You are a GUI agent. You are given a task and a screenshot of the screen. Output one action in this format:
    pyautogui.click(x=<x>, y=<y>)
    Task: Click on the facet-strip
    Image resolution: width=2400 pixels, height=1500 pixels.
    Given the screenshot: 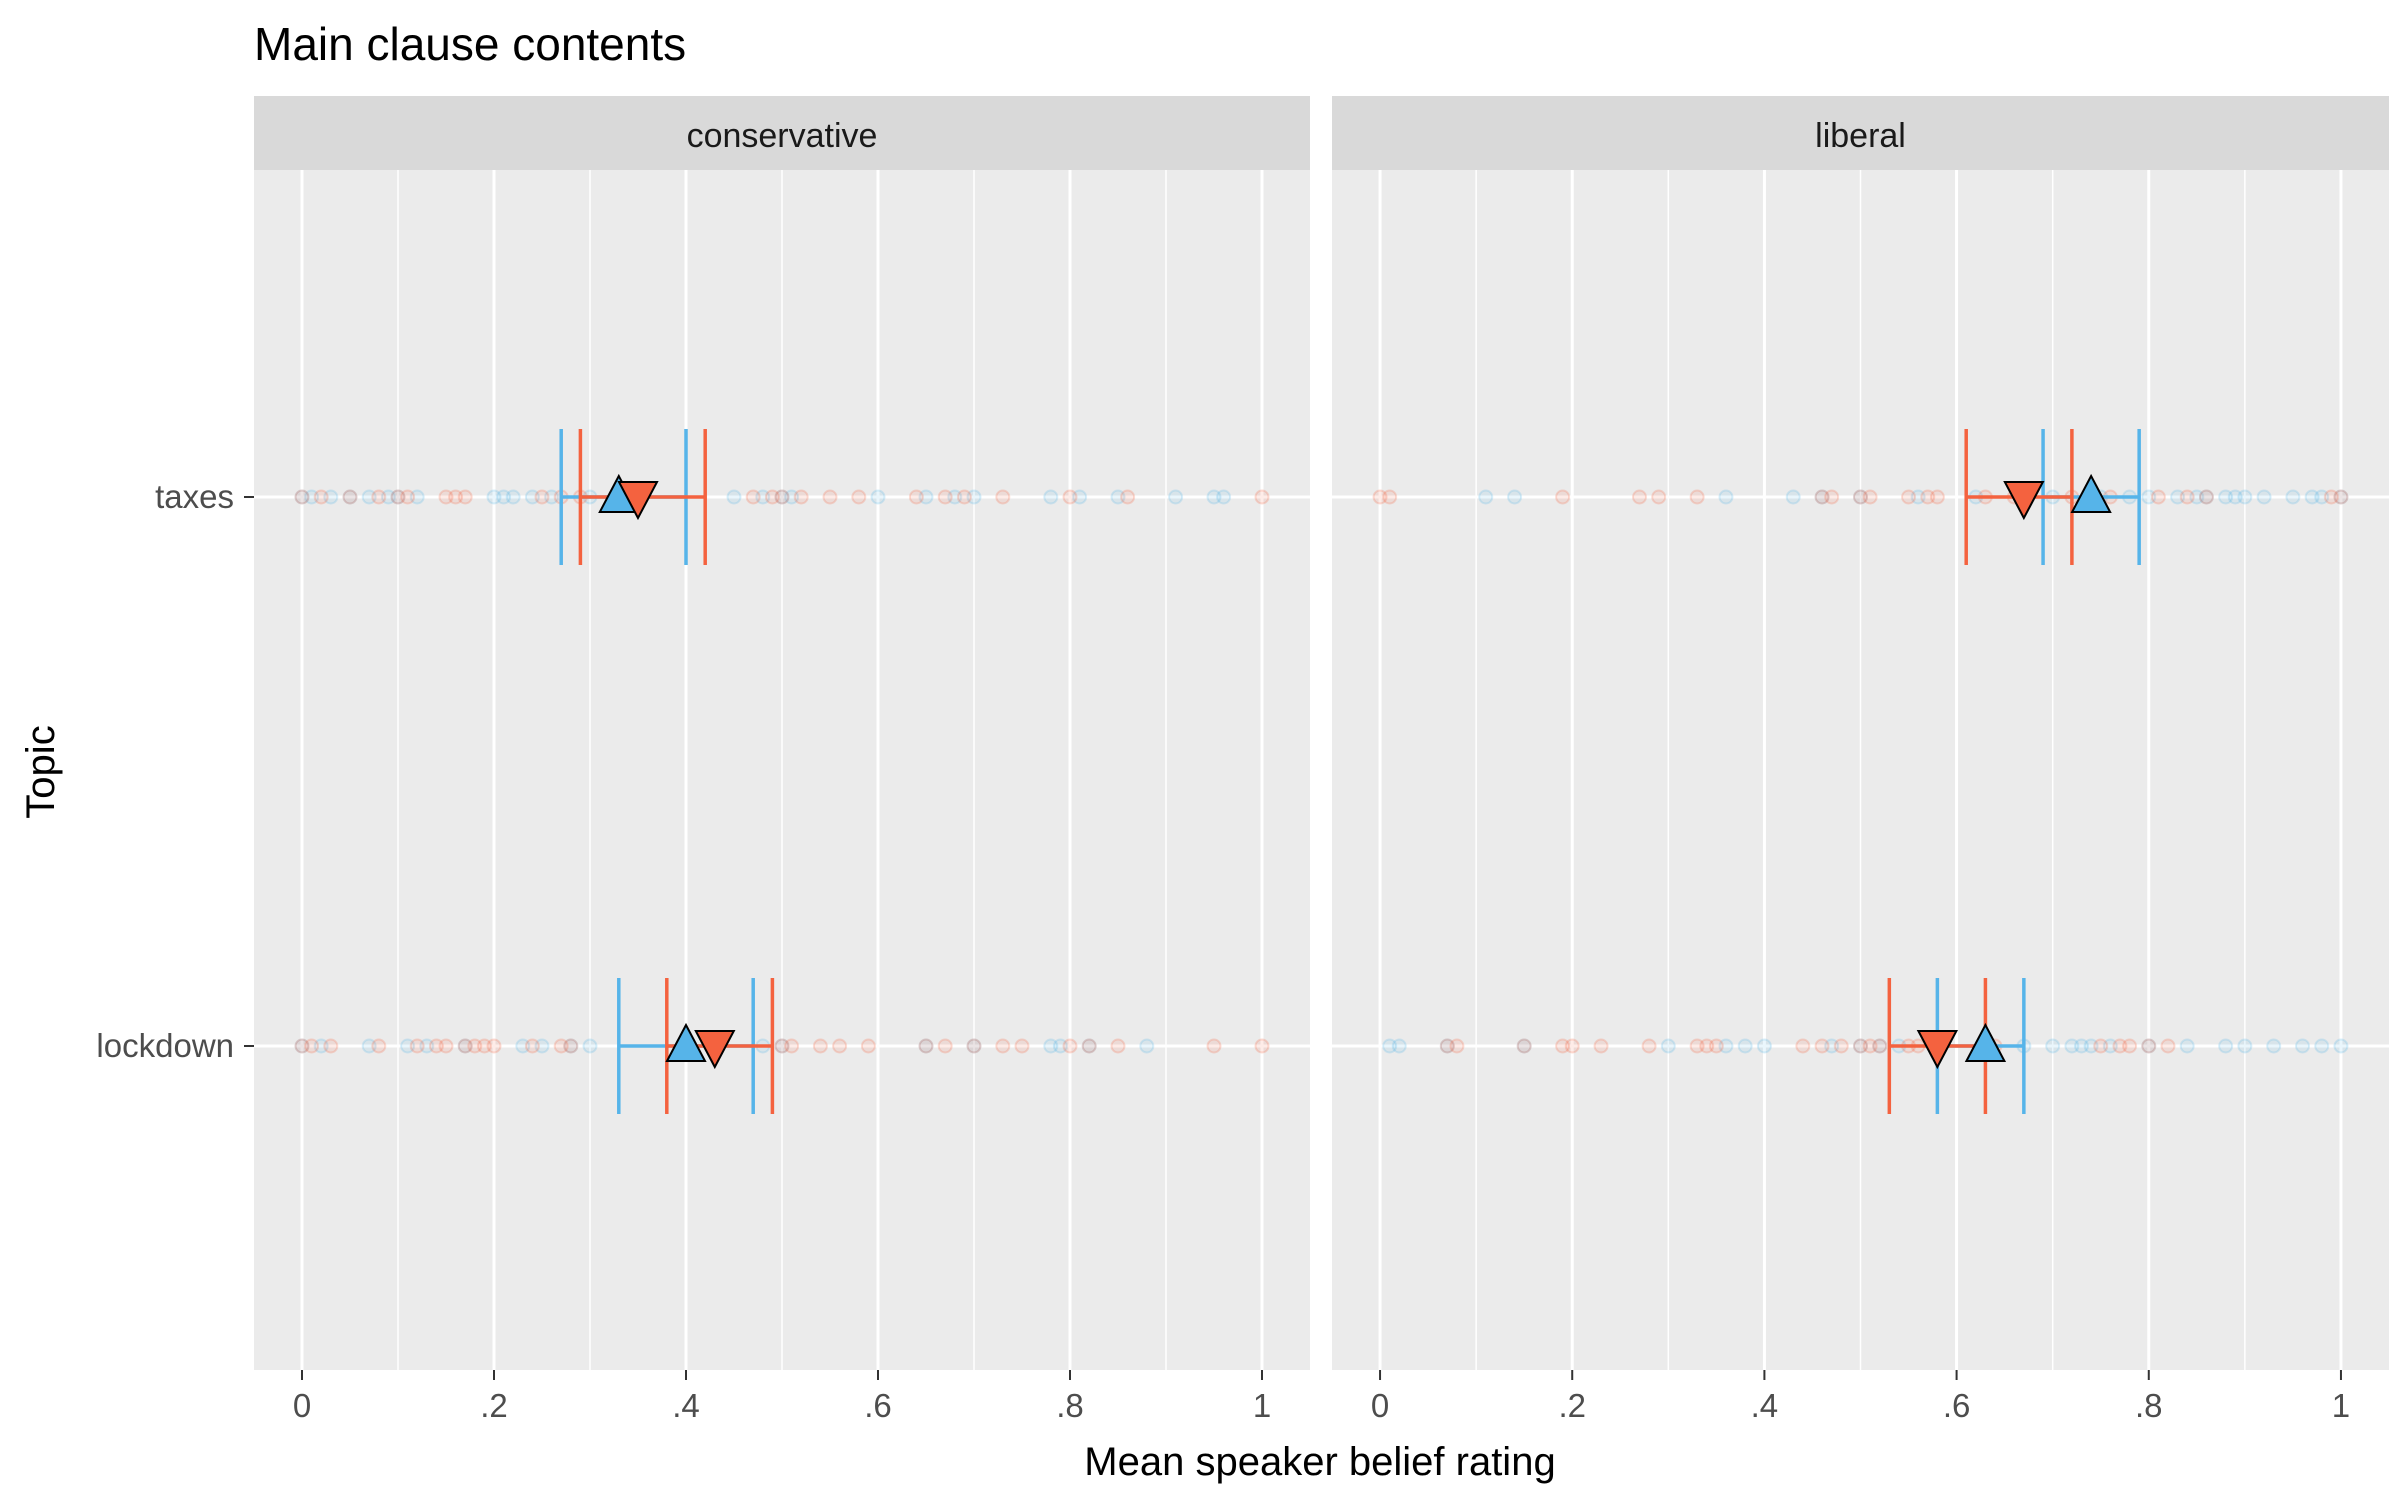 What is the action you would take?
    pyautogui.click(x=1860, y=133)
    